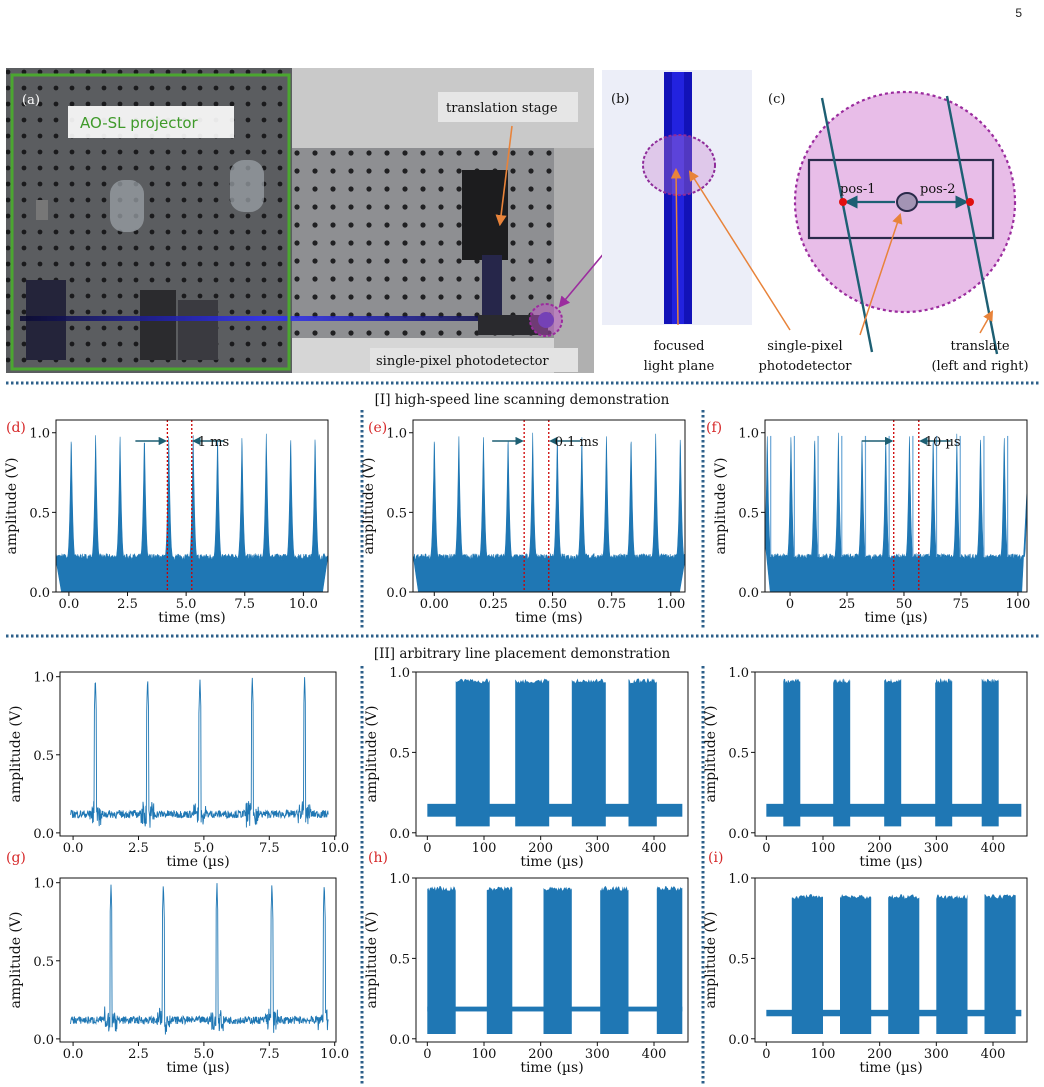 This screenshot has width=1044, height=1087. What do you see at coordinates (776, 99) in the screenshot?
I see `panel-c-label: (c)` at bounding box center [776, 99].